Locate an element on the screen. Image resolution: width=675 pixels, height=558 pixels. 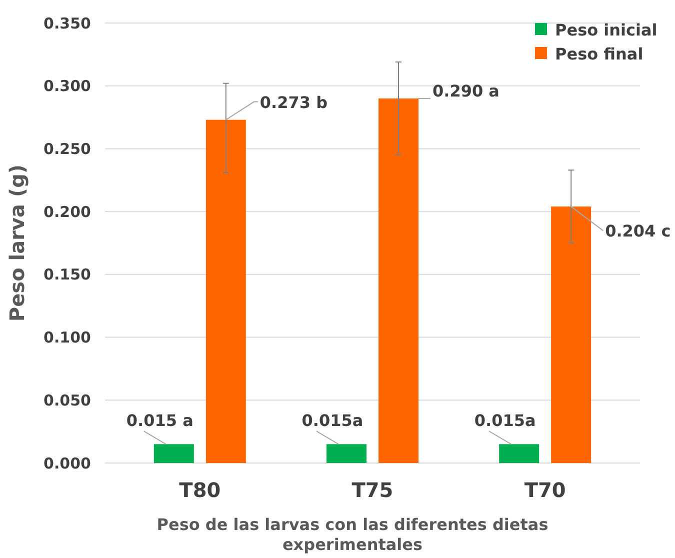
y-tick-label: 0.300 is located at coordinates (67, 86).